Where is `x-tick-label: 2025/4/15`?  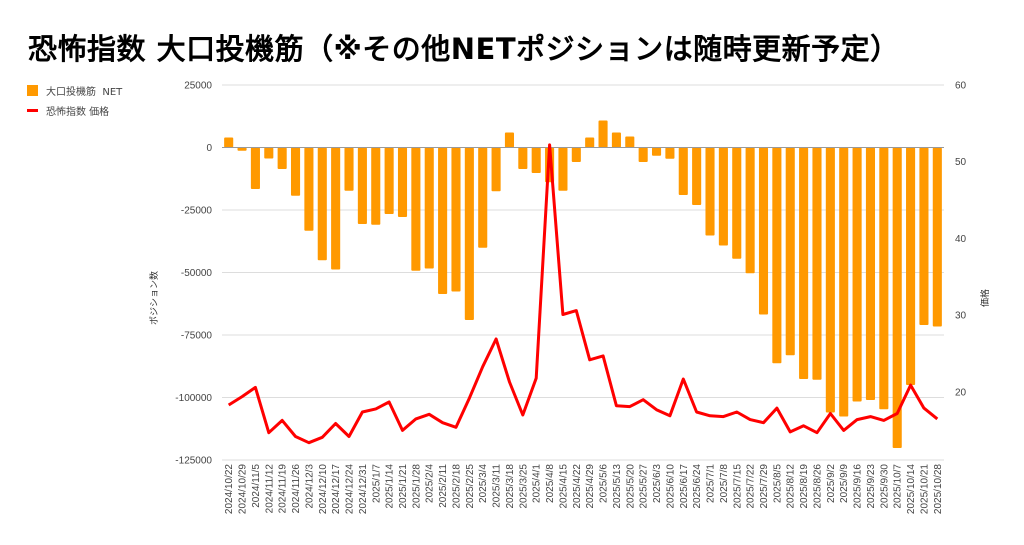 x-tick-label: 2025/4/15 is located at coordinates (563, 486).